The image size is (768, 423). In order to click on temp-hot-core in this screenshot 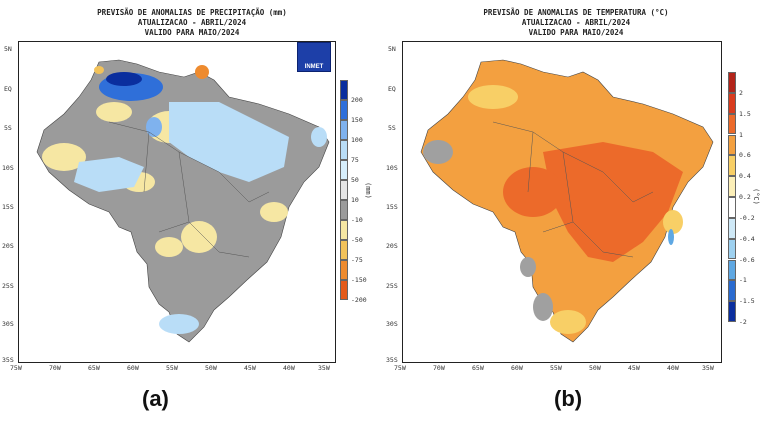, I will do `click(613, 202)`.